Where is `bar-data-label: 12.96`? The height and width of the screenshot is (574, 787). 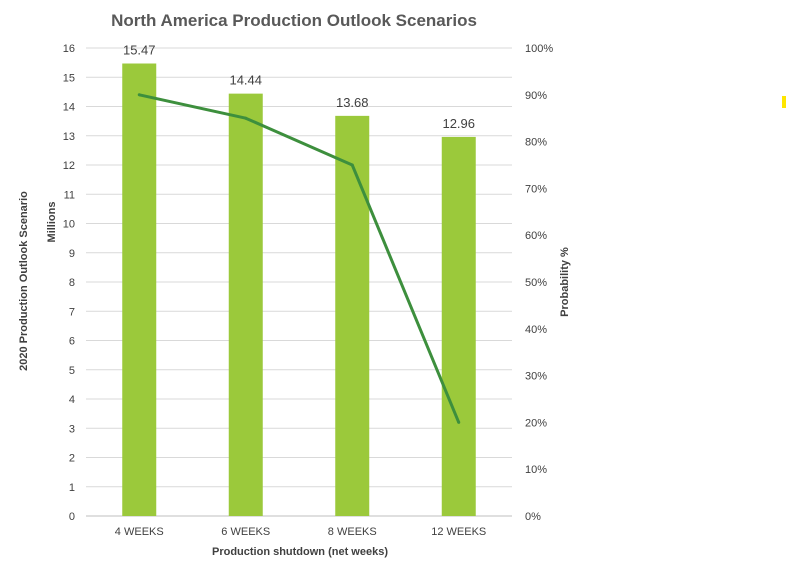 bar-data-label: 12.96 is located at coordinates (458, 123).